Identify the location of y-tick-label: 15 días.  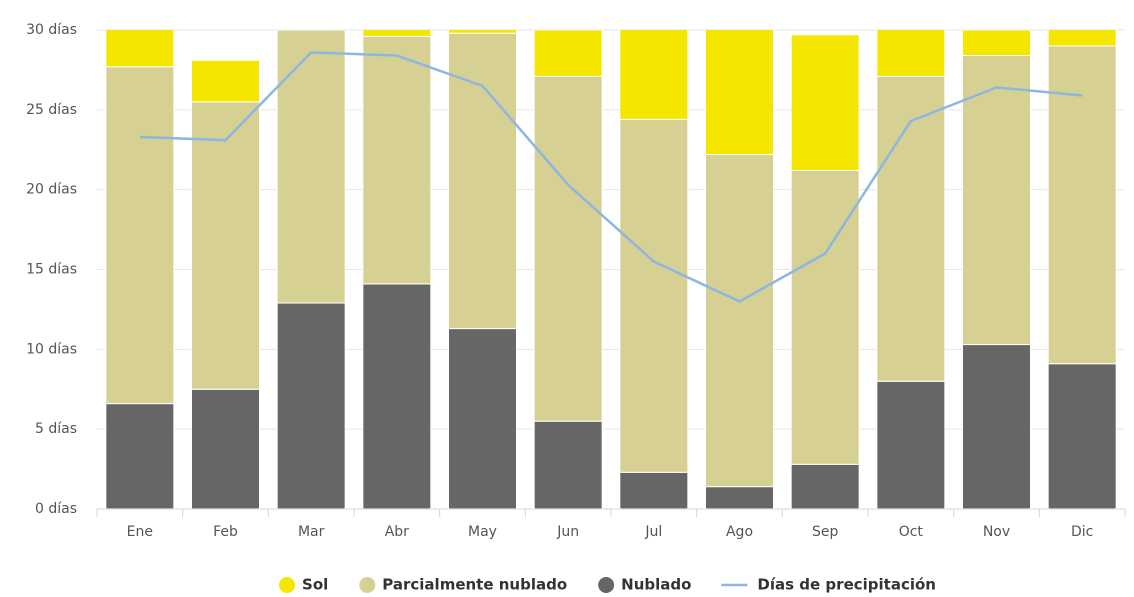
(51, 270).